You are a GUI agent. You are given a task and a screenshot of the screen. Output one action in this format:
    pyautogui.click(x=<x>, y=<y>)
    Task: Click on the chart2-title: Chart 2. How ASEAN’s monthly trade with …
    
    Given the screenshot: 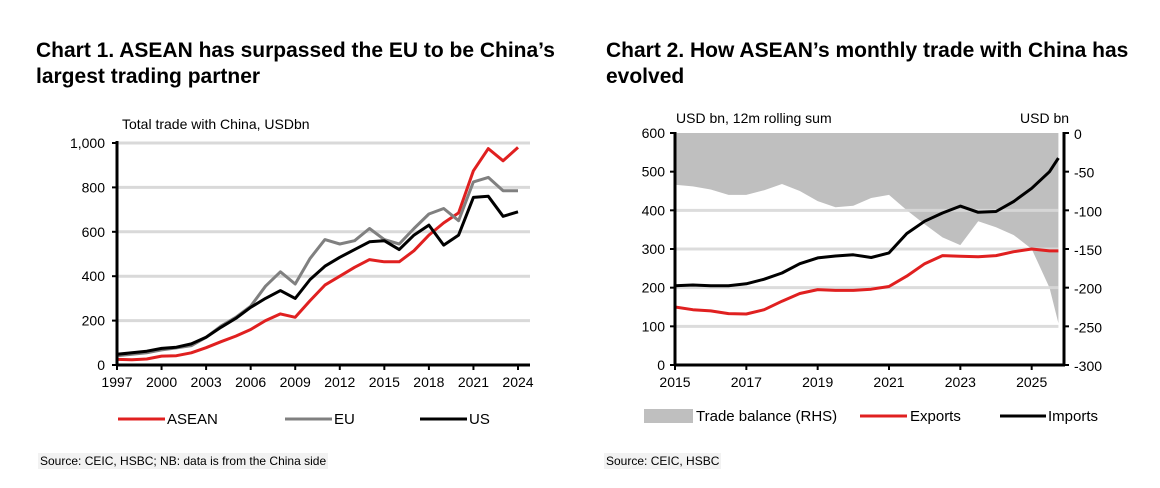 What is the action you would take?
    pyautogui.click(x=867, y=63)
    